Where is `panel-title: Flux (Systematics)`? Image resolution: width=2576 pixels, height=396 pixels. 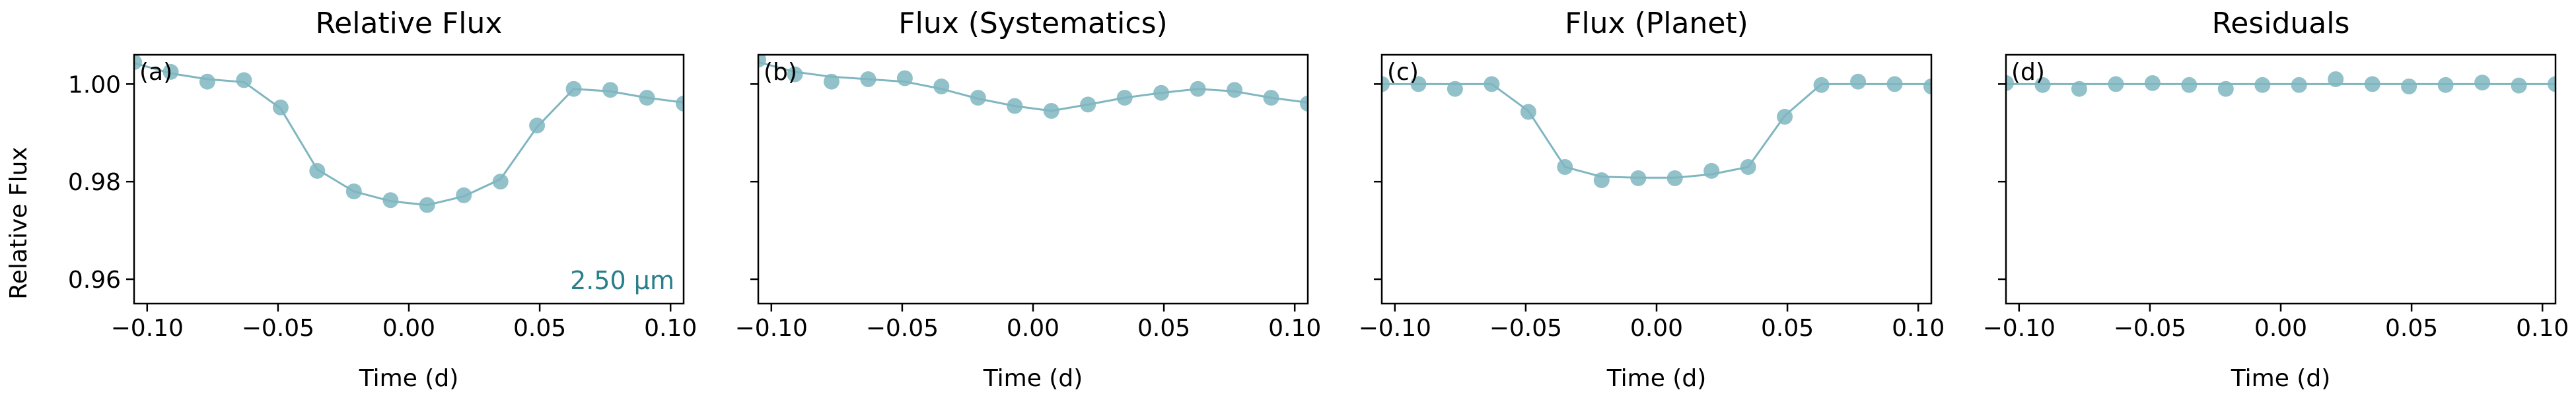 panel-title: Flux (Systematics) is located at coordinates (1032, 24).